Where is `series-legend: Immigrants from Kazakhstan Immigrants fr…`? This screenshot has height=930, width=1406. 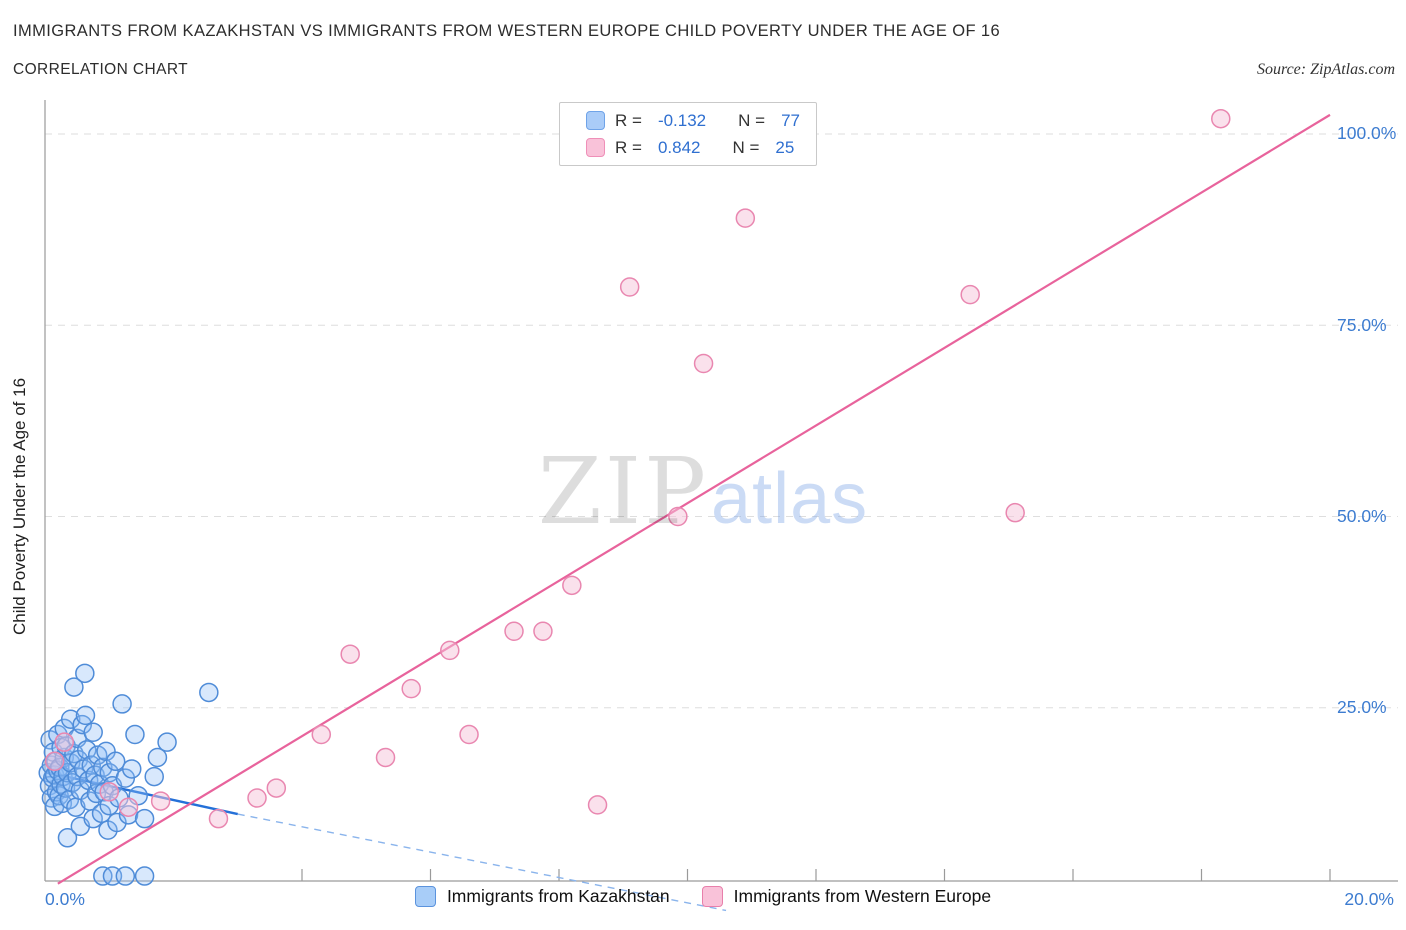
series-legend: Immigrants from Kazakhstan Immigrants fr… is located at coordinates (703, 896).